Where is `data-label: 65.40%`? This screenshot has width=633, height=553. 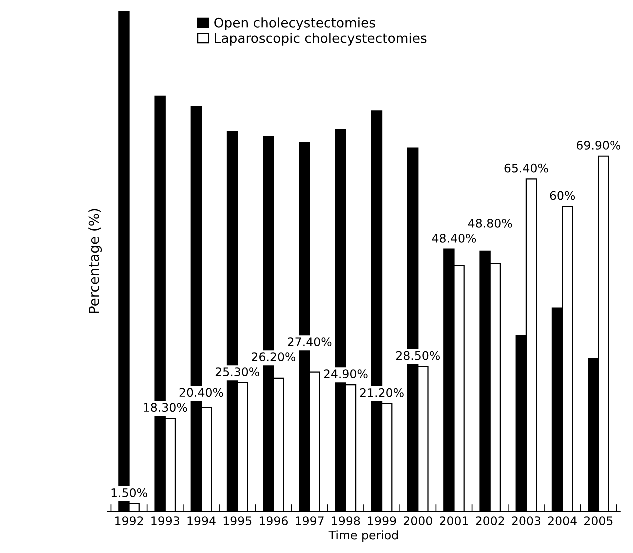
data-label: 65.40% is located at coordinates (526, 168).